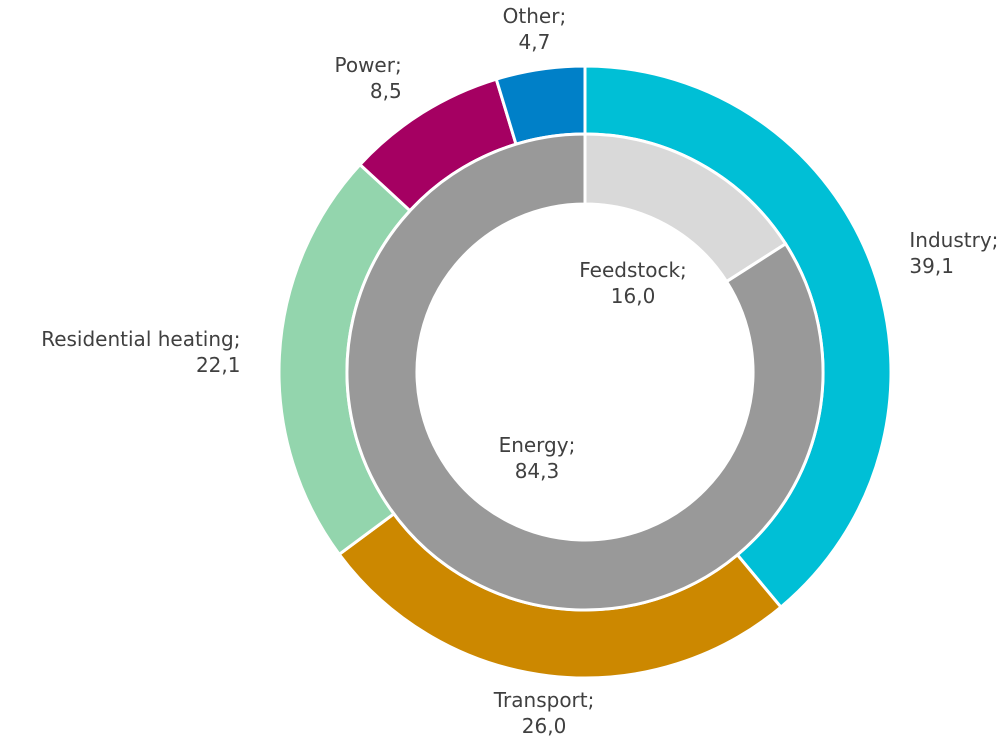 Image resolution: width=999 pixels, height=741 pixels. What do you see at coordinates (633, 270) in the screenshot?
I see `slice-label: Feedstock;` at bounding box center [633, 270].